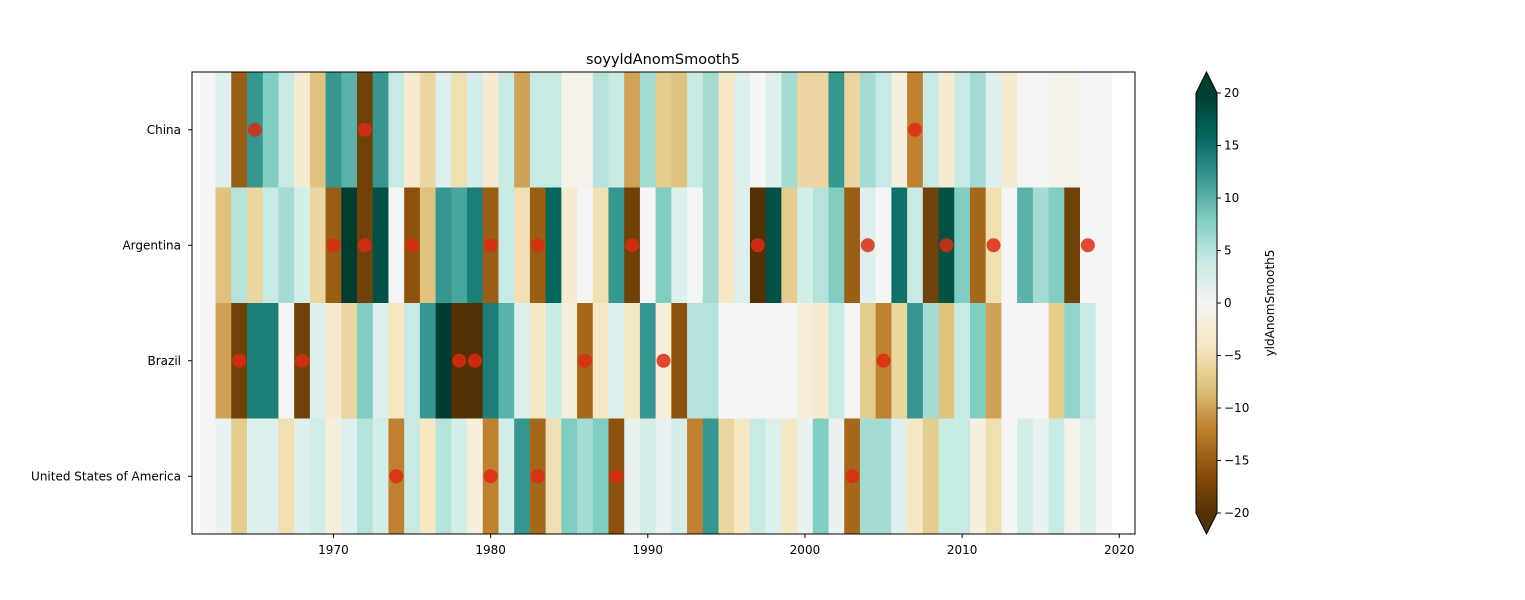  I want to click on colorbar-tick-label: −15, so click(1236, 461).